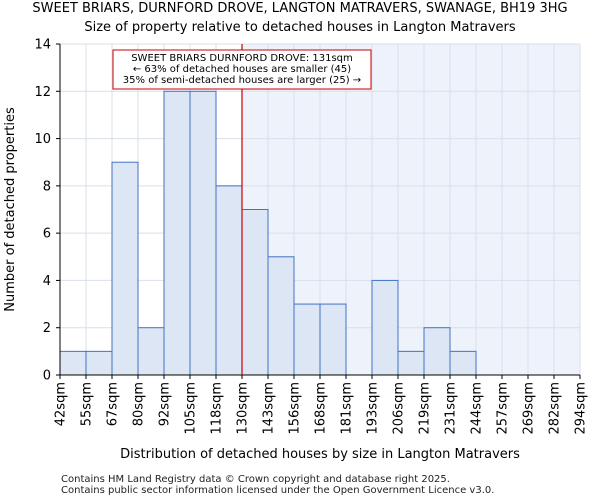 The width and height of the screenshot is (600, 500). Describe the element at coordinates (503, 408) in the screenshot. I see `x-tick-label: 257sqm` at that location.